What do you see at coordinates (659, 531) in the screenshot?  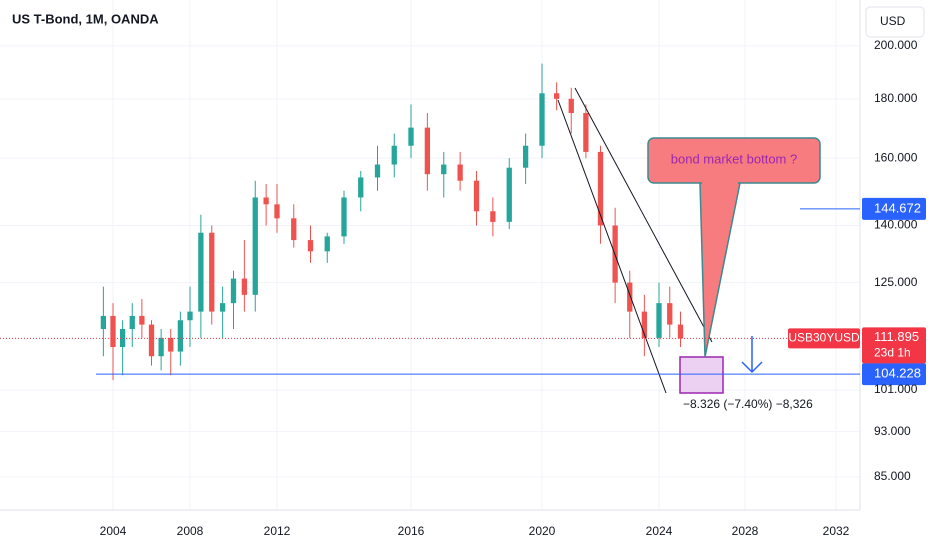 I see `x-tick-label: 2024` at bounding box center [659, 531].